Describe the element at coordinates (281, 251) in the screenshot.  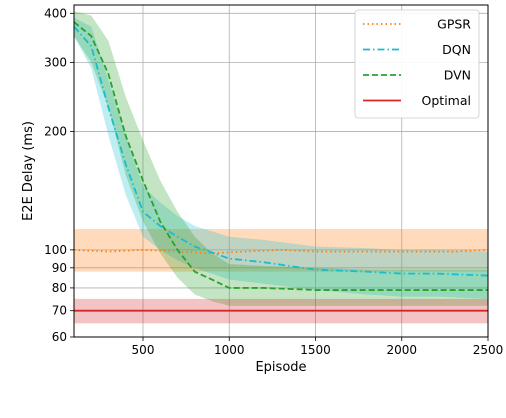
I see `series-line-gpsr` at that location.